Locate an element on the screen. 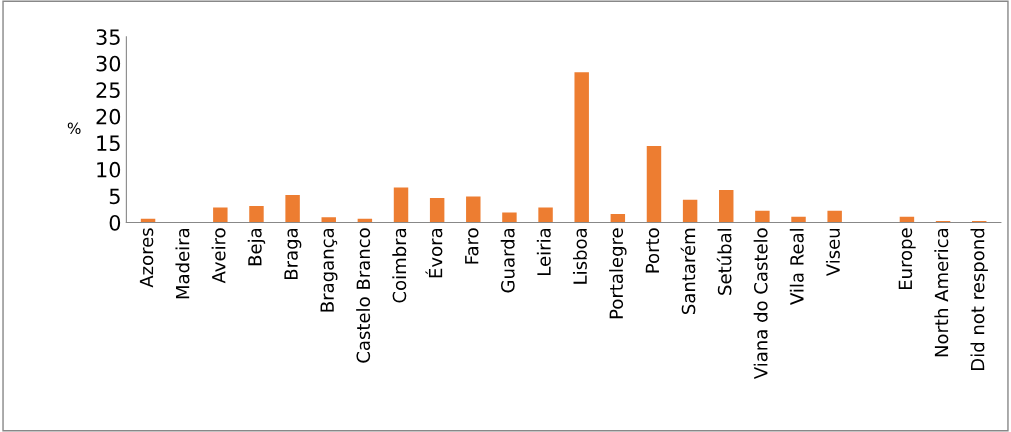 The image size is (1011, 432). y-tick-label: 30 is located at coordinates (108, 63).